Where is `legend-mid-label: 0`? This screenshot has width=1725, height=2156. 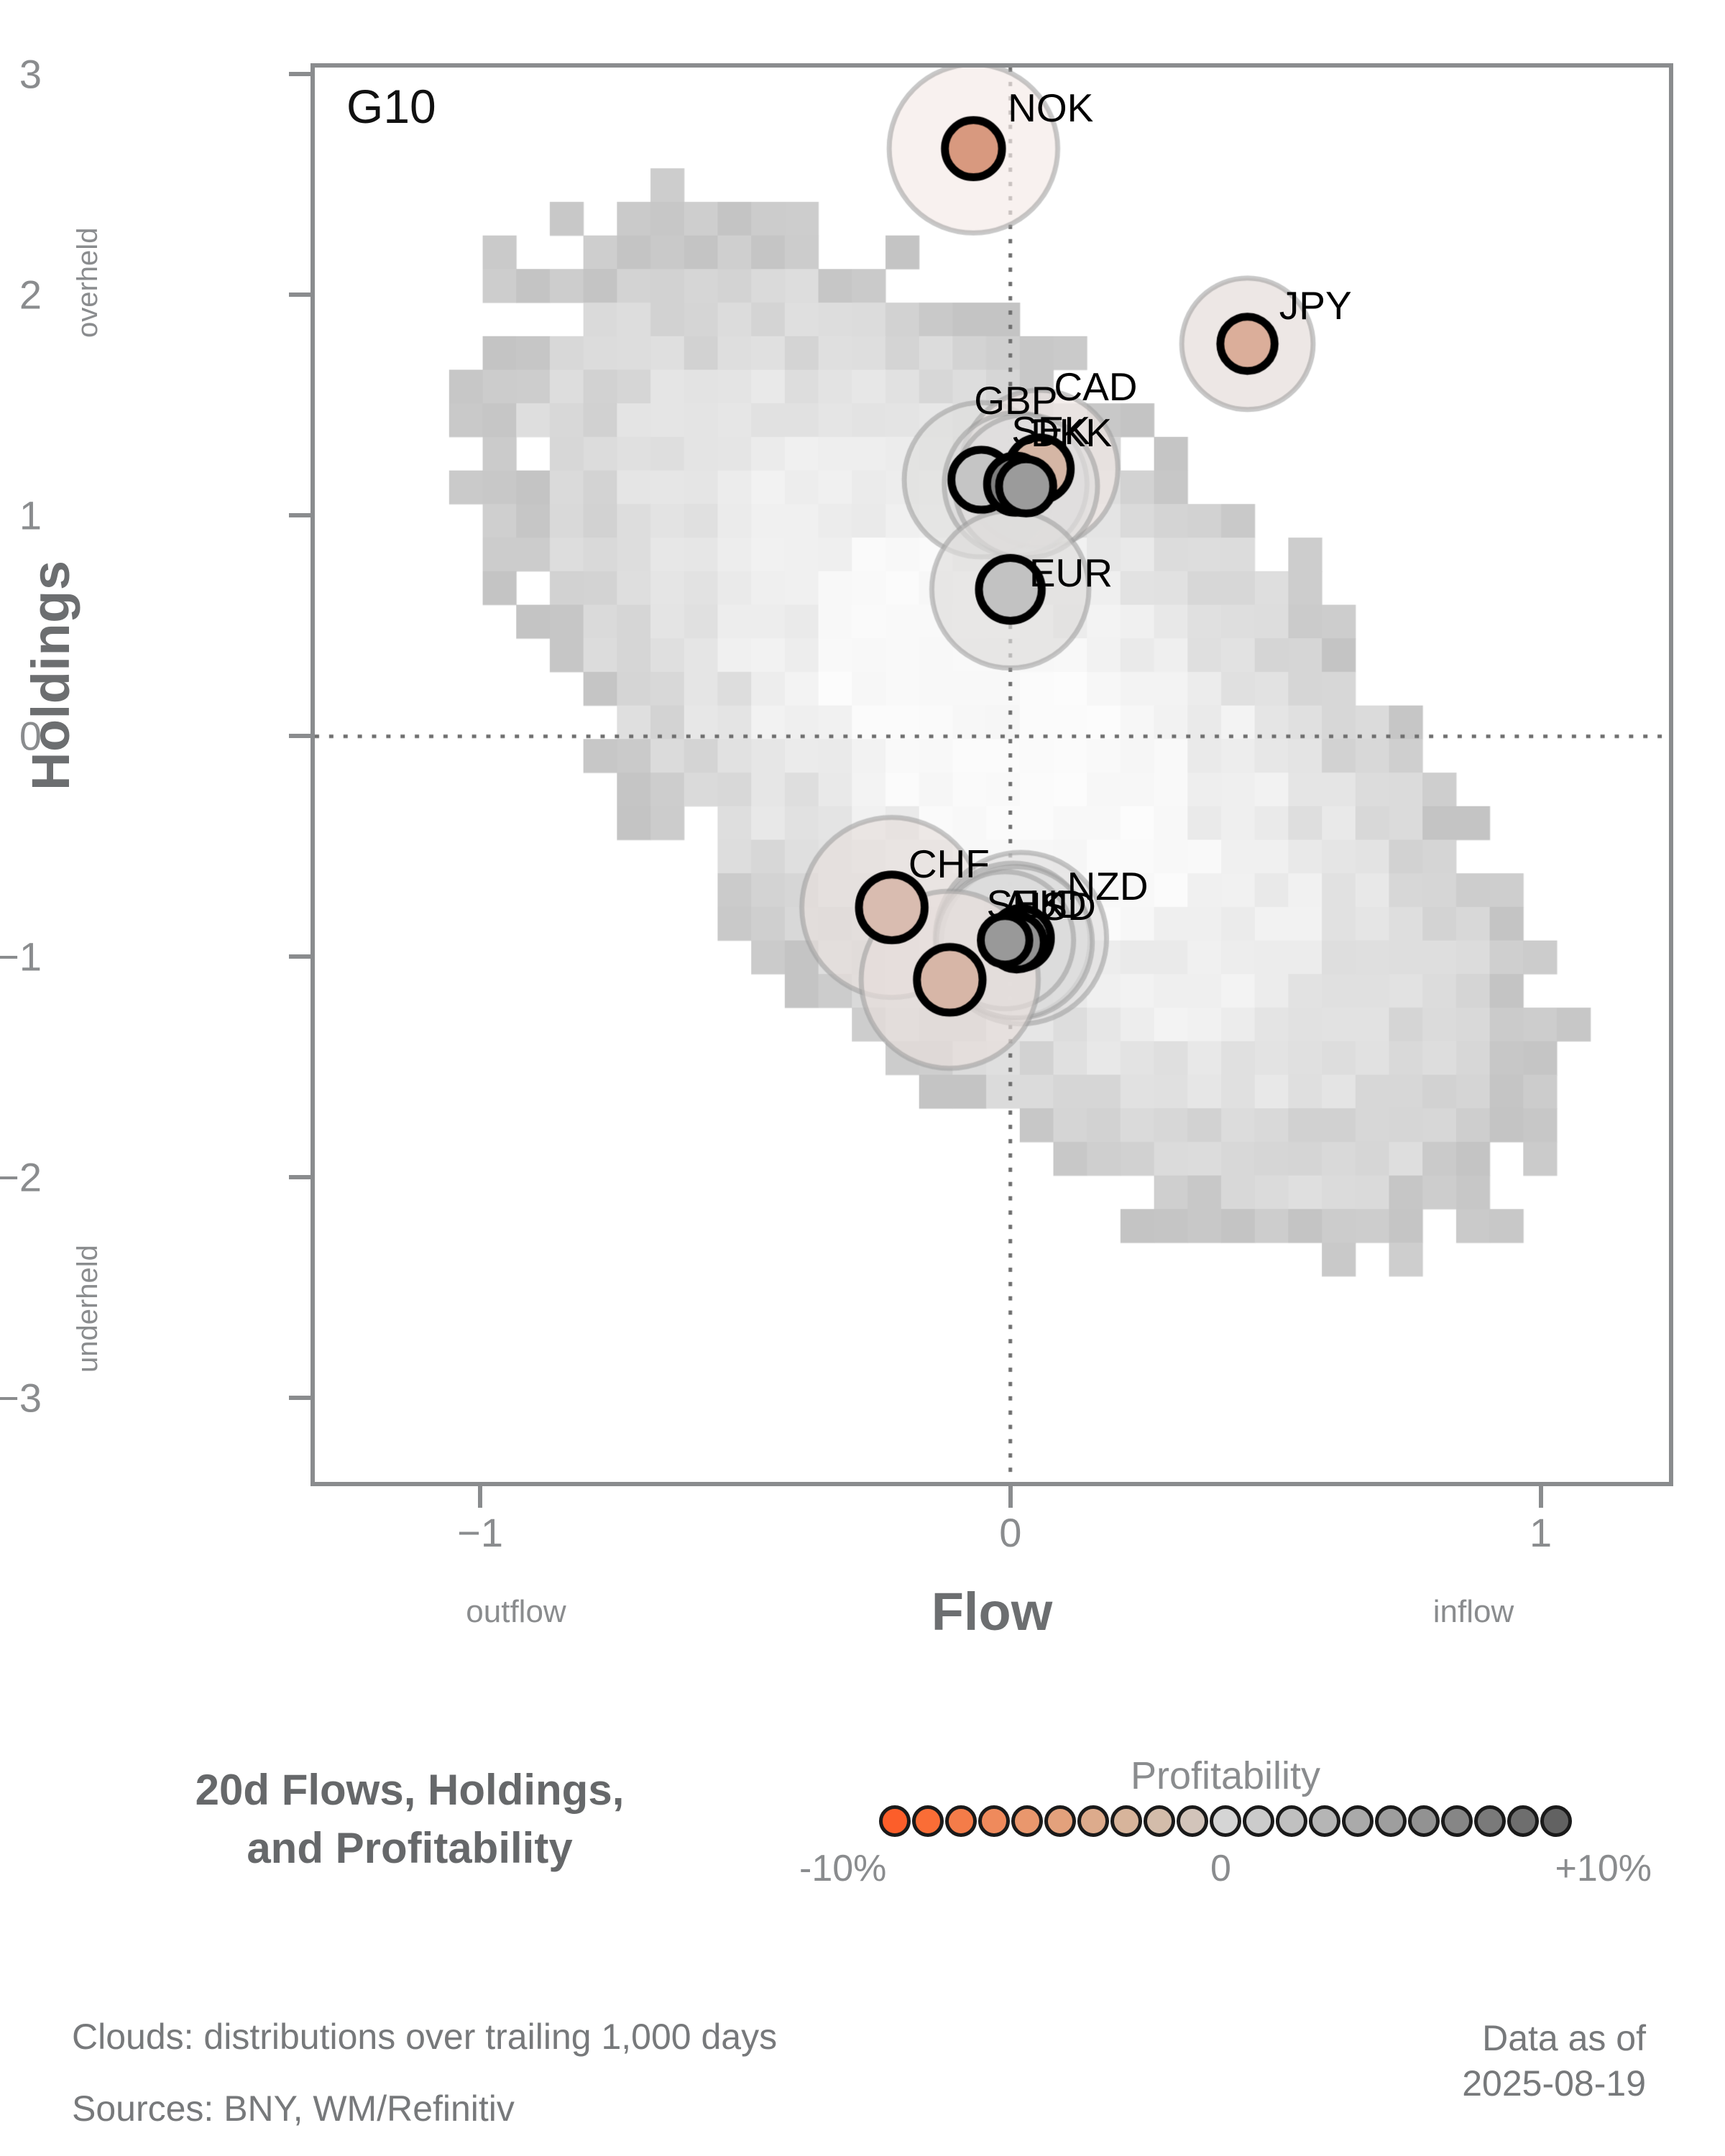 legend-mid-label: 0 is located at coordinates (1220, 1869).